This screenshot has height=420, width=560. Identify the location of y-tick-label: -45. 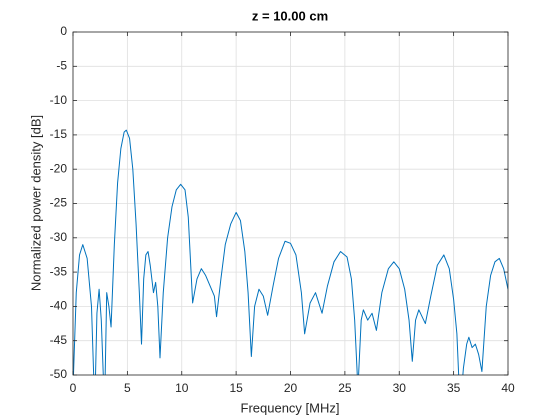
(59, 340).